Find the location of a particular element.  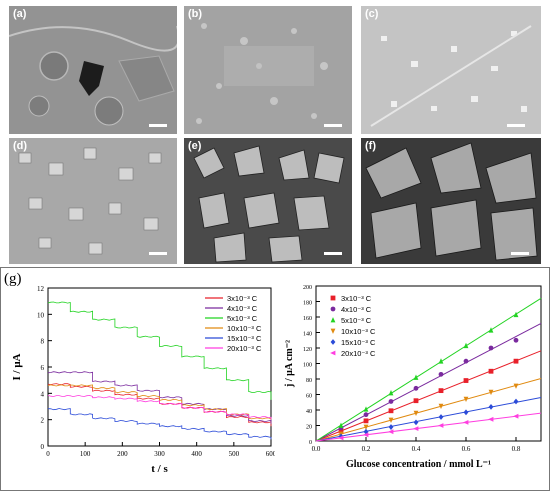

sem-panel-e: (e) is located at coordinates (268, 201).